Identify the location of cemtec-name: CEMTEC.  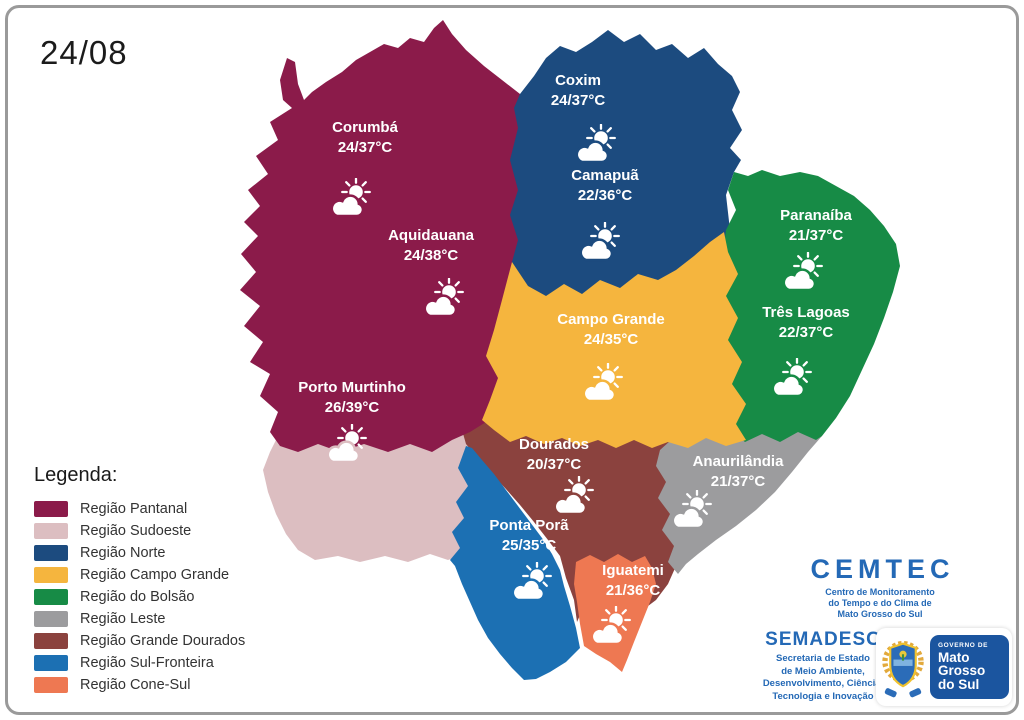
(882, 569).